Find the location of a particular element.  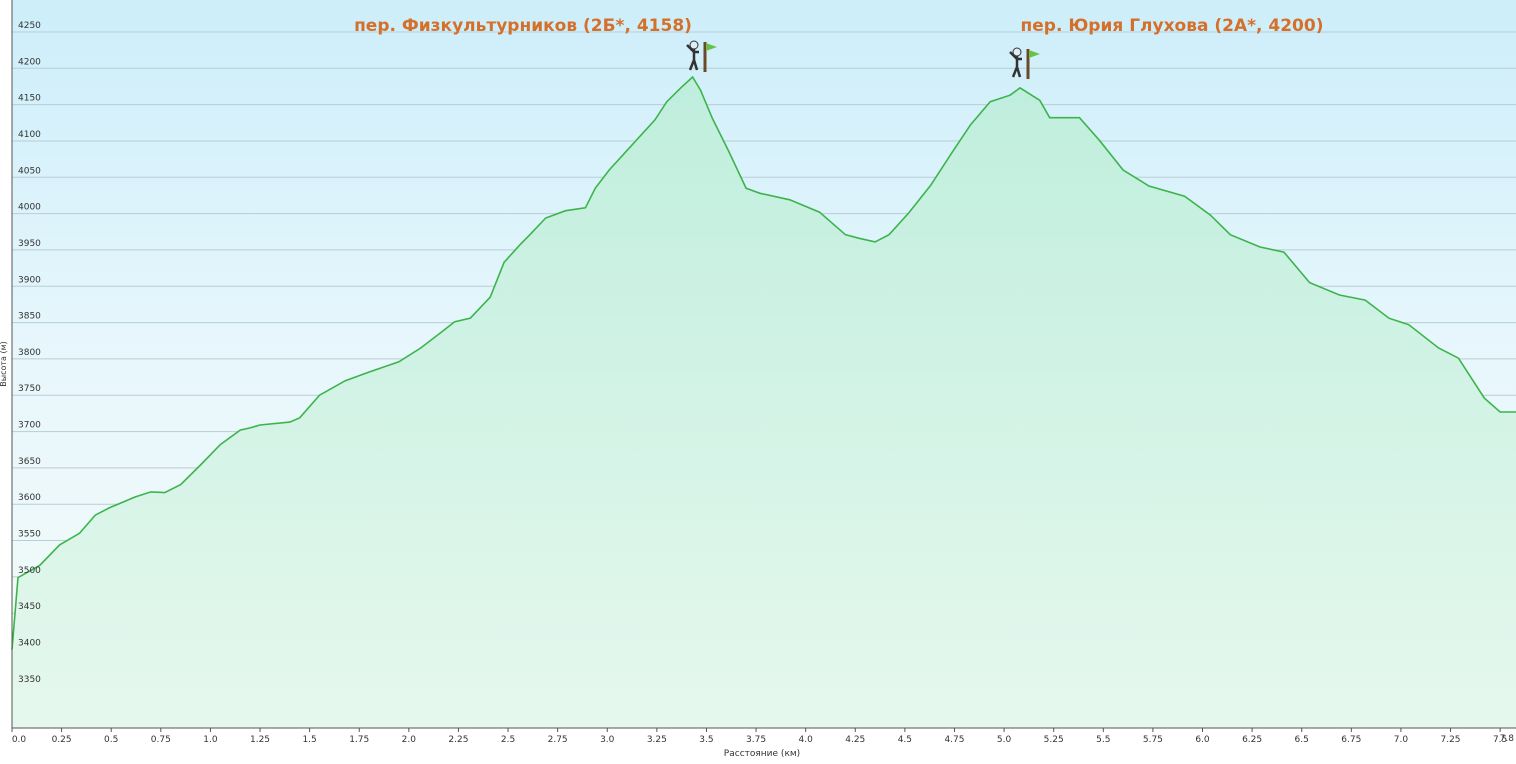

y-tick-label: 4250 is located at coordinates (29, 26).